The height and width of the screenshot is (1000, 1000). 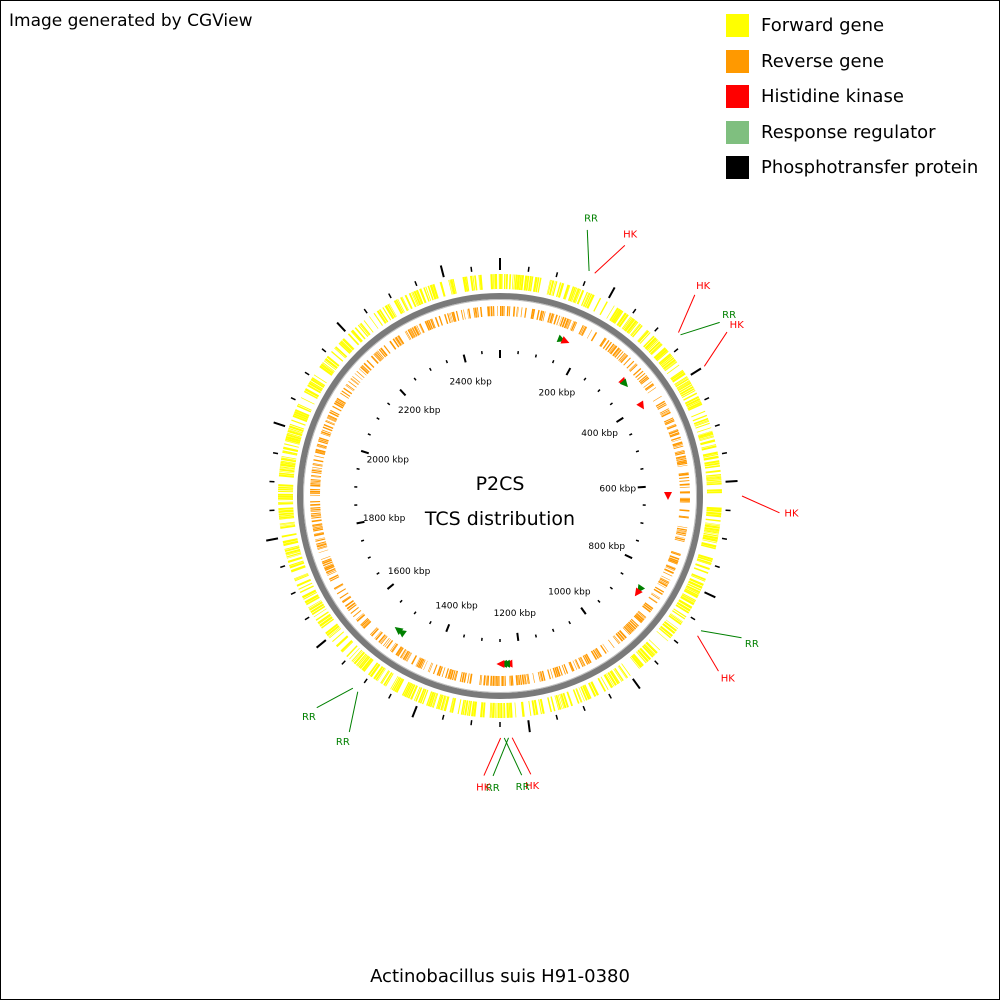 What do you see at coordinates (737, 97) in the screenshot?
I see `legend-swatch-histidine-kinase` at bounding box center [737, 97].